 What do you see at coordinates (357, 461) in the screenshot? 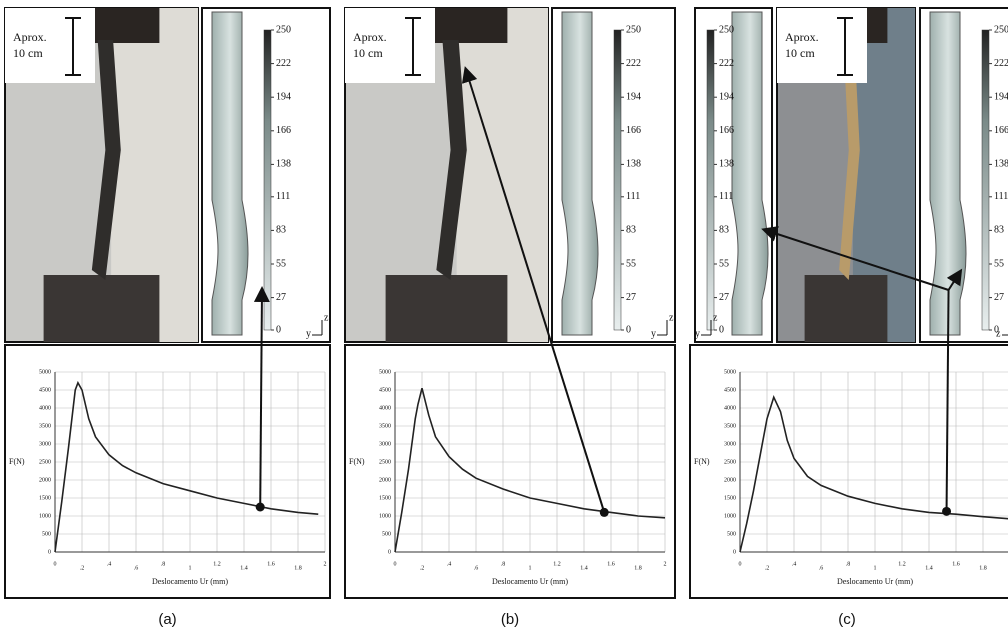
I see `y-axis-label: F(N)` at bounding box center [357, 461].